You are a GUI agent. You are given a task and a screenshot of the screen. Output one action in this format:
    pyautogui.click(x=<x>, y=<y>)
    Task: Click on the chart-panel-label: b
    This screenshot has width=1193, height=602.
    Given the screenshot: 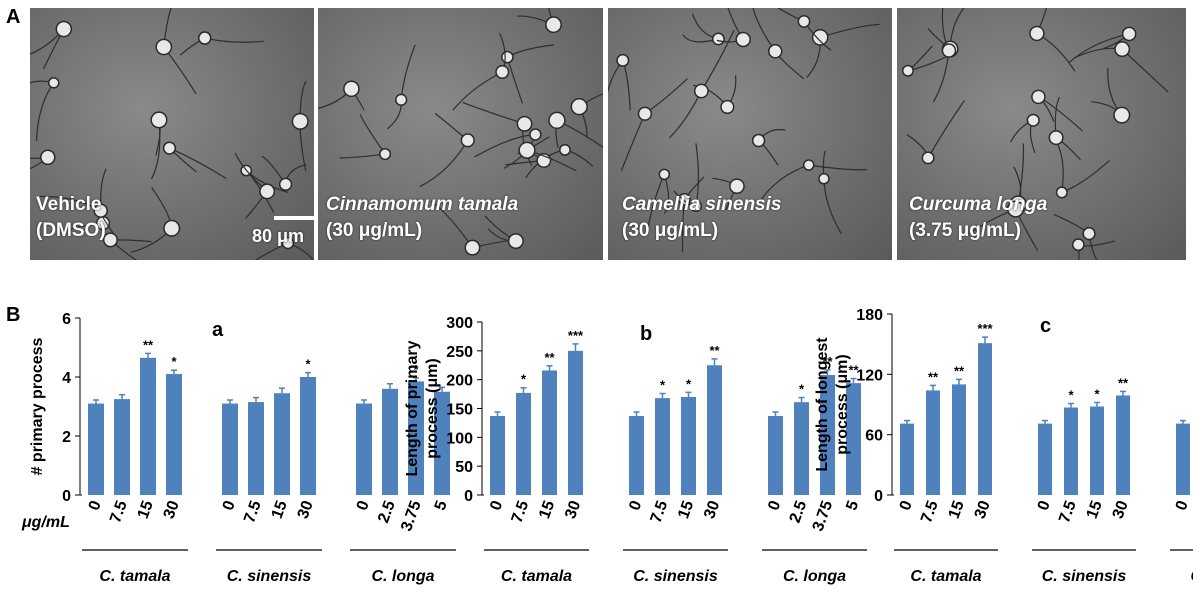 What is the action you would take?
    pyautogui.click(x=646, y=334)
    